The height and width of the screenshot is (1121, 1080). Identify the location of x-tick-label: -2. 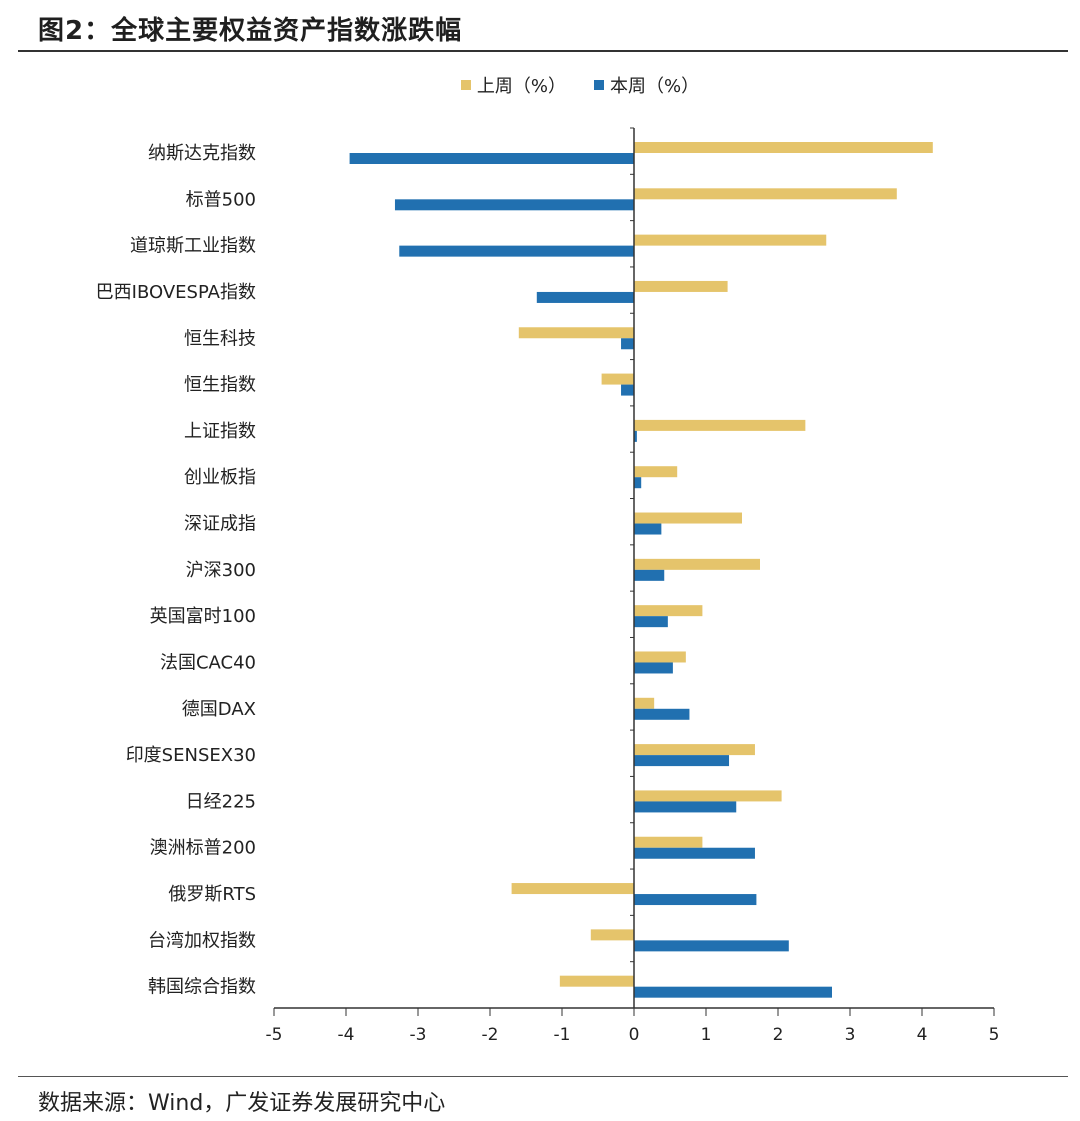
(490, 1035).